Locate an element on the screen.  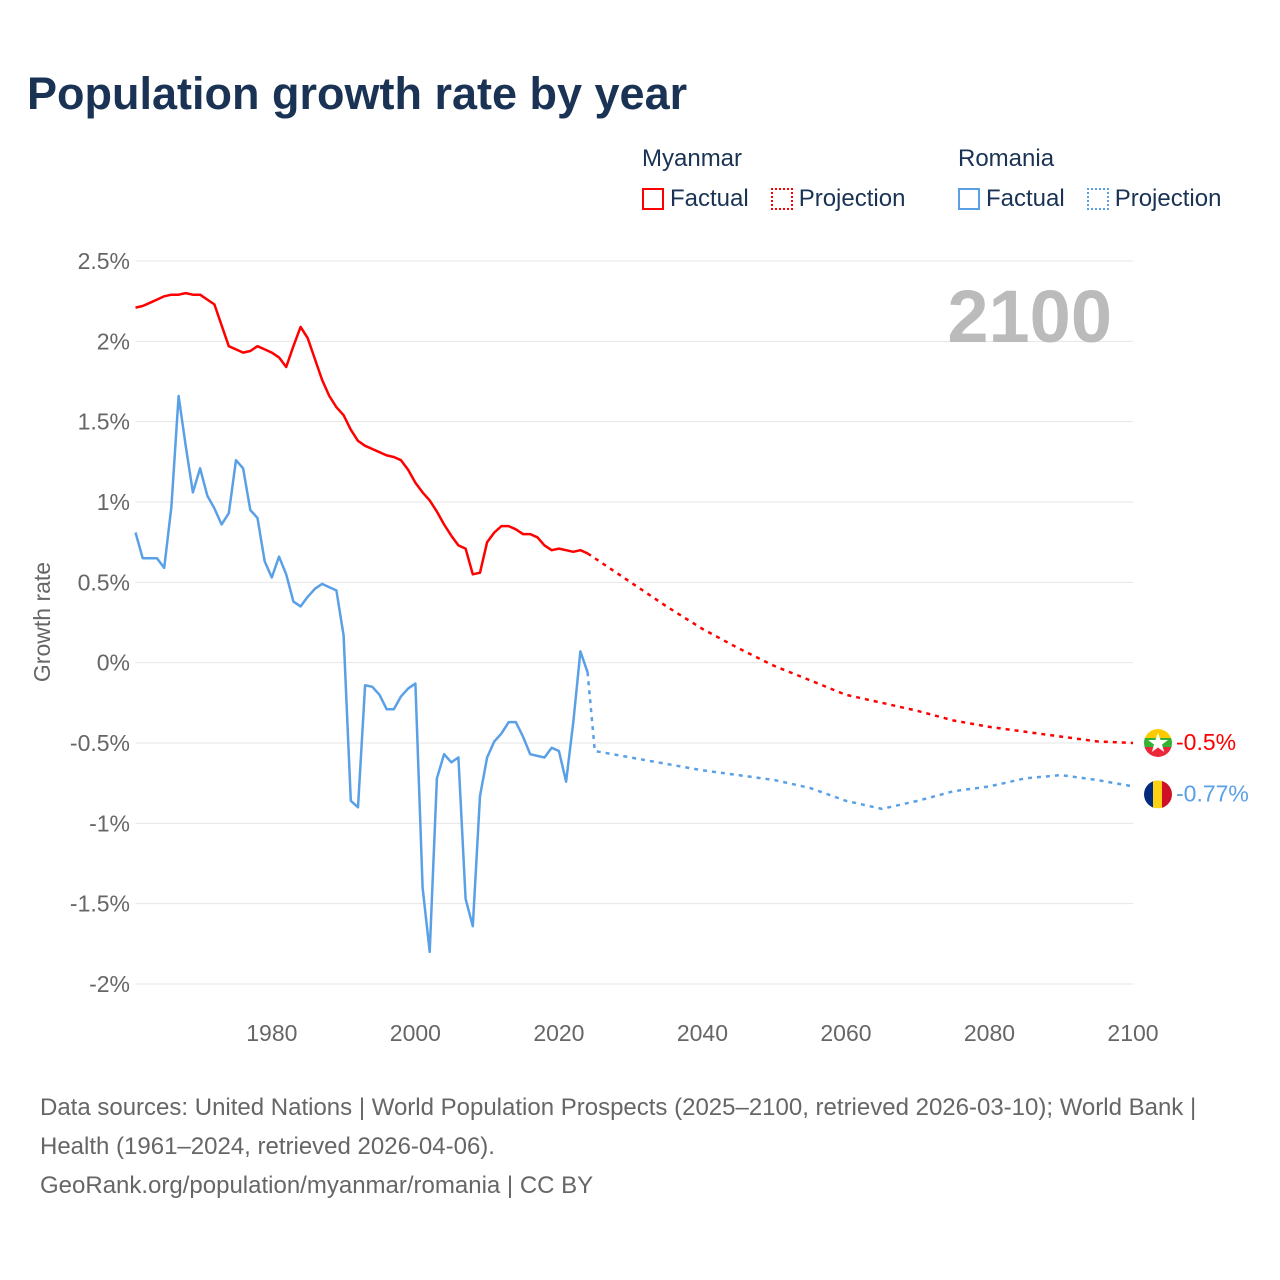
x-tick-label: 2020 is located at coordinates (558, 1033).